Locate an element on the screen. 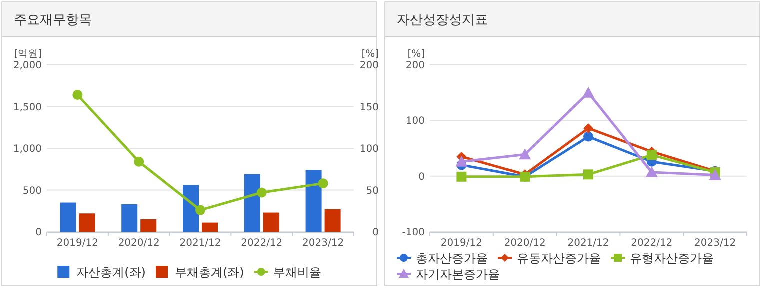  y-tick-label: 200 is located at coordinates (415, 66).